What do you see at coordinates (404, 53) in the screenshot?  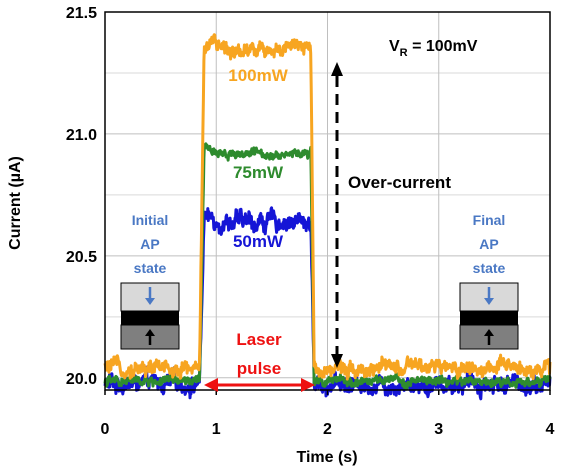 I see `vr-sub: R` at bounding box center [404, 53].